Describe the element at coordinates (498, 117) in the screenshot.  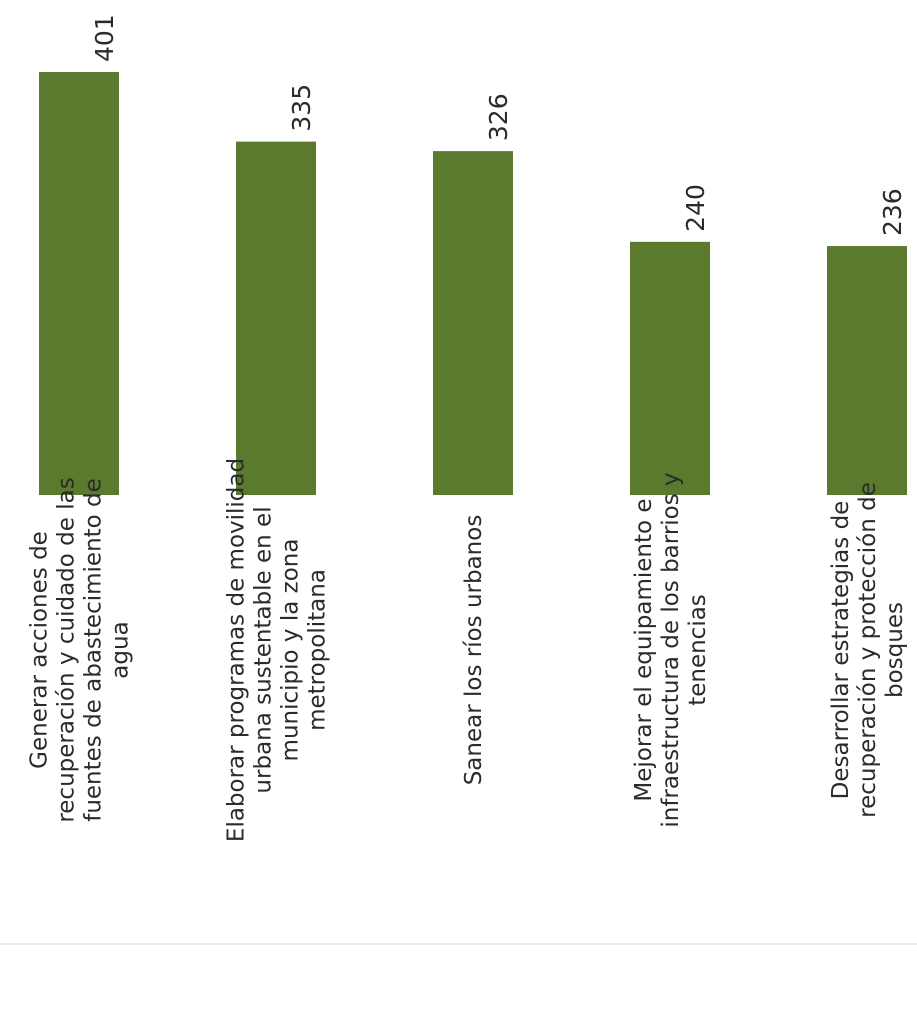
I see `value-label-3: 326` at that location.